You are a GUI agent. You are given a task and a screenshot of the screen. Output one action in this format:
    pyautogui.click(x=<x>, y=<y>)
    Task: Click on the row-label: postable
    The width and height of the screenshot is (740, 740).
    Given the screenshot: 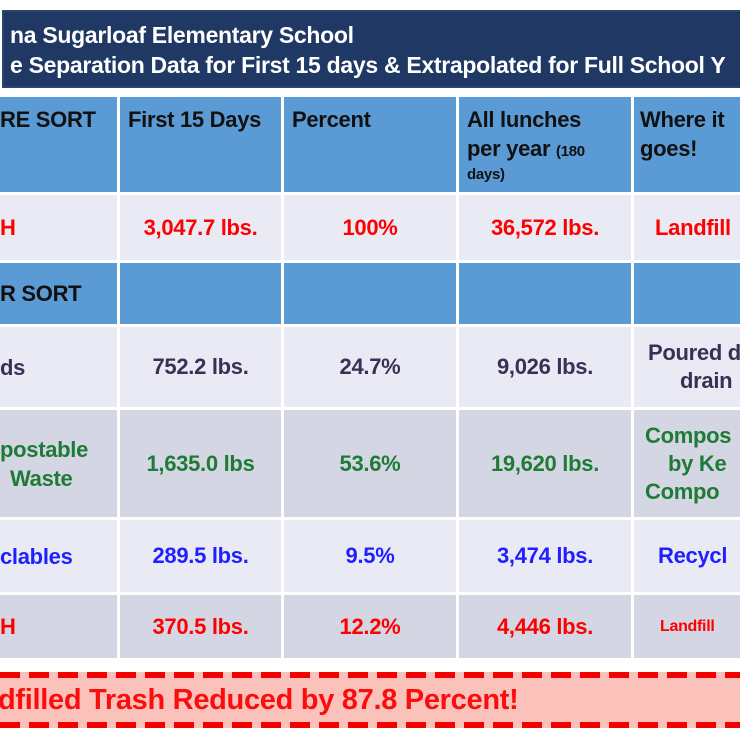 What is the action you would take?
    pyautogui.click(x=44, y=449)
    